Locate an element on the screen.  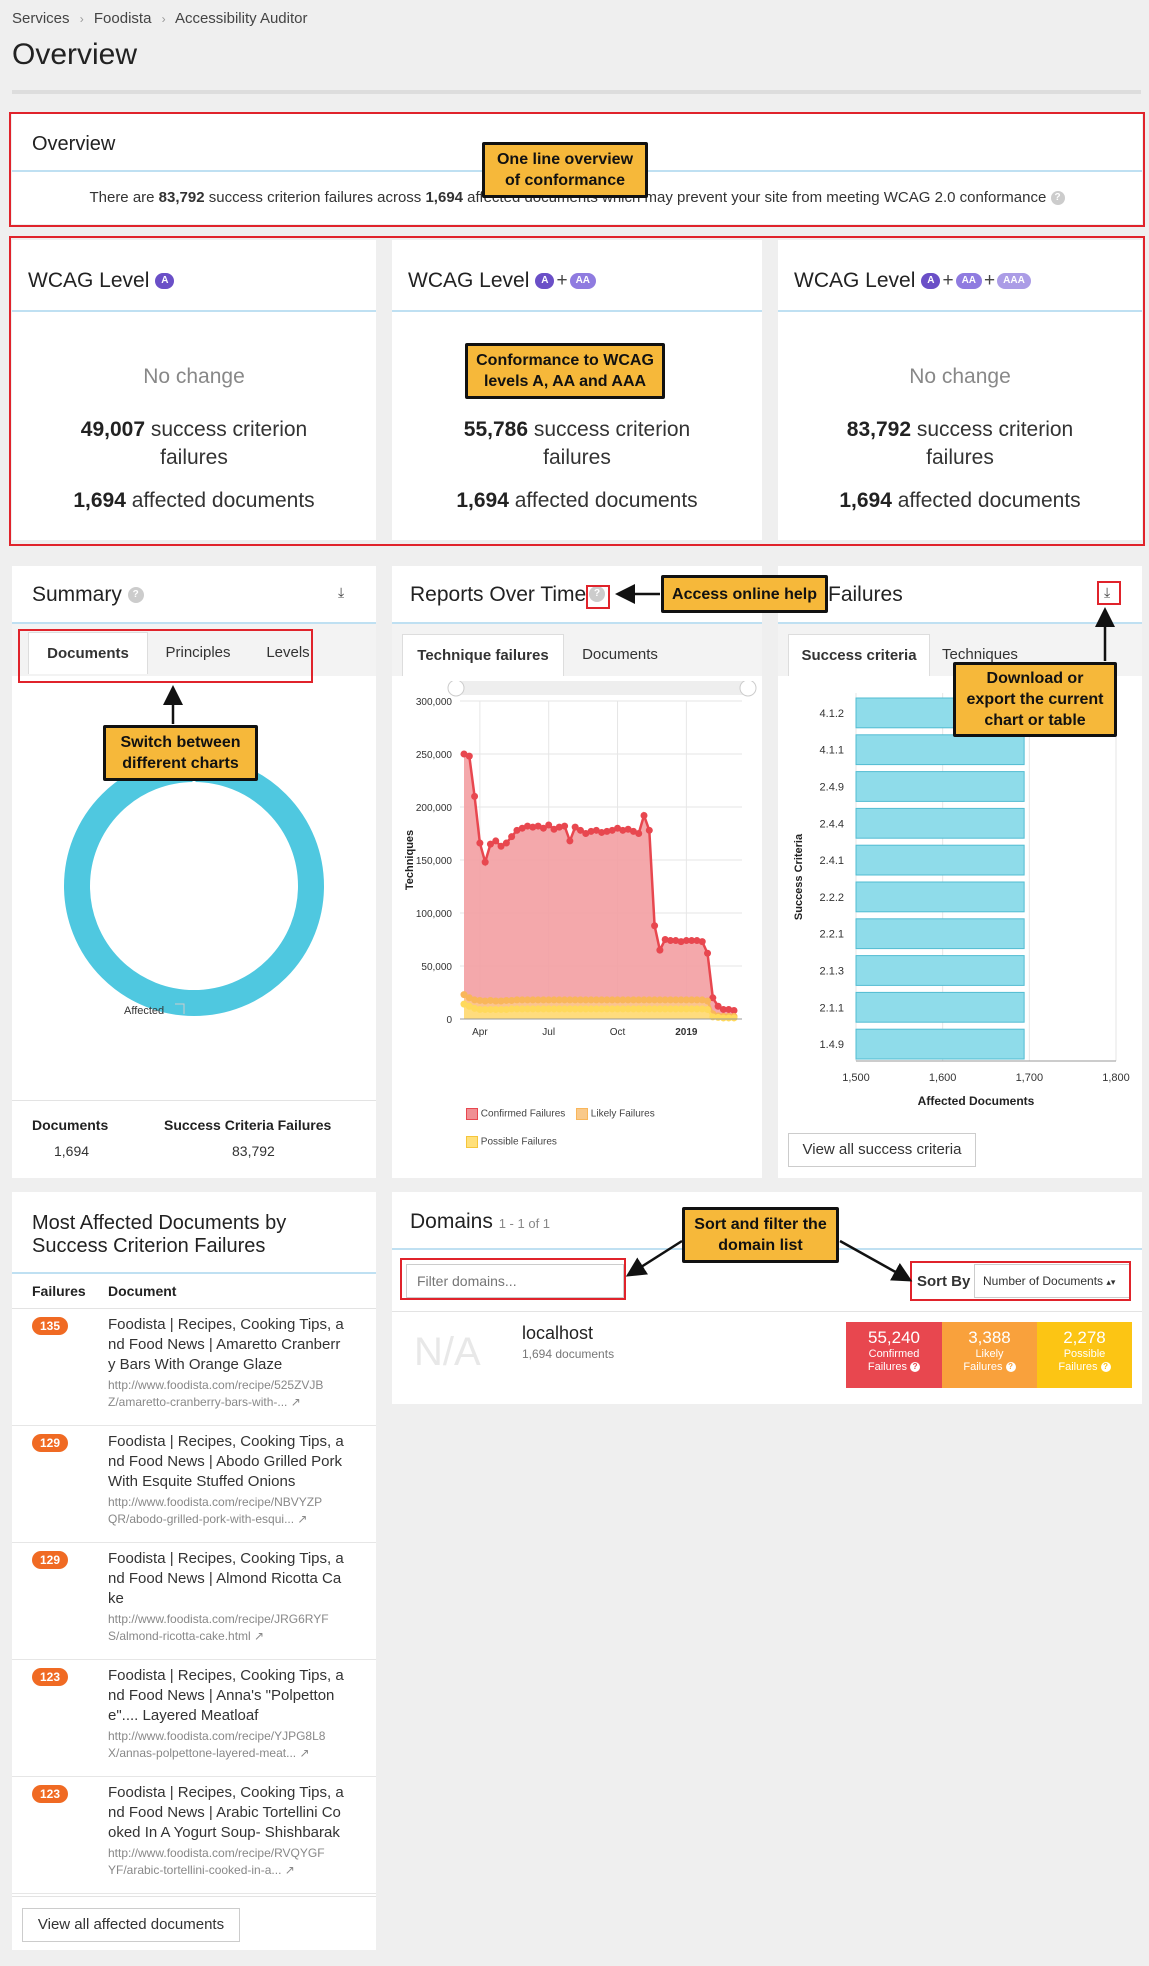
breadcrumb-auditor: Accessibility Auditor is located at coordinates (241, 18).